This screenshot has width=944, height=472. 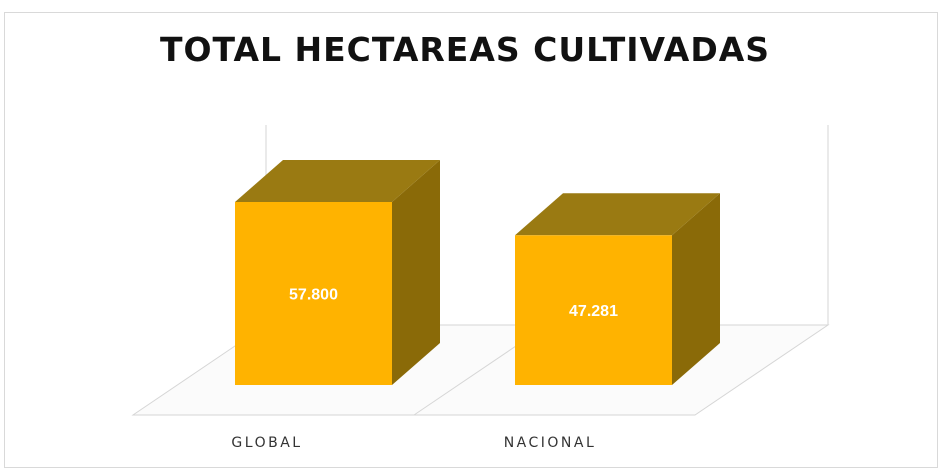 I want to click on x-tick-label: GLOBAL, so click(x=266, y=443).